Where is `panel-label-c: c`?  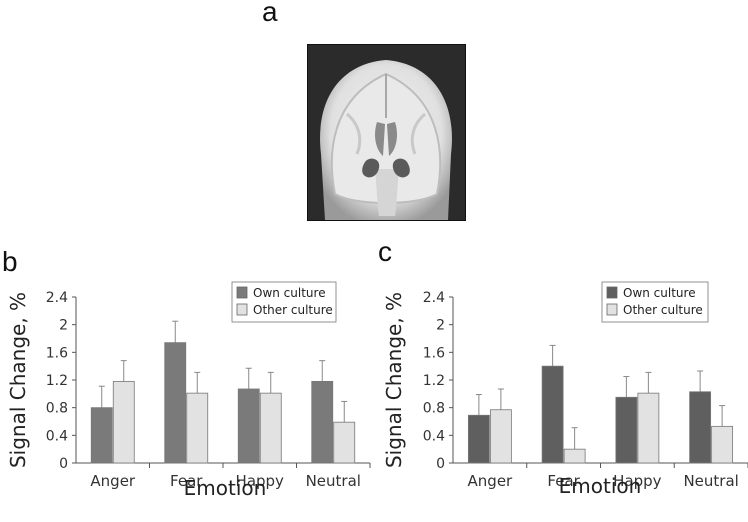
panel-label-c: c is located at coordinates (385, 251).